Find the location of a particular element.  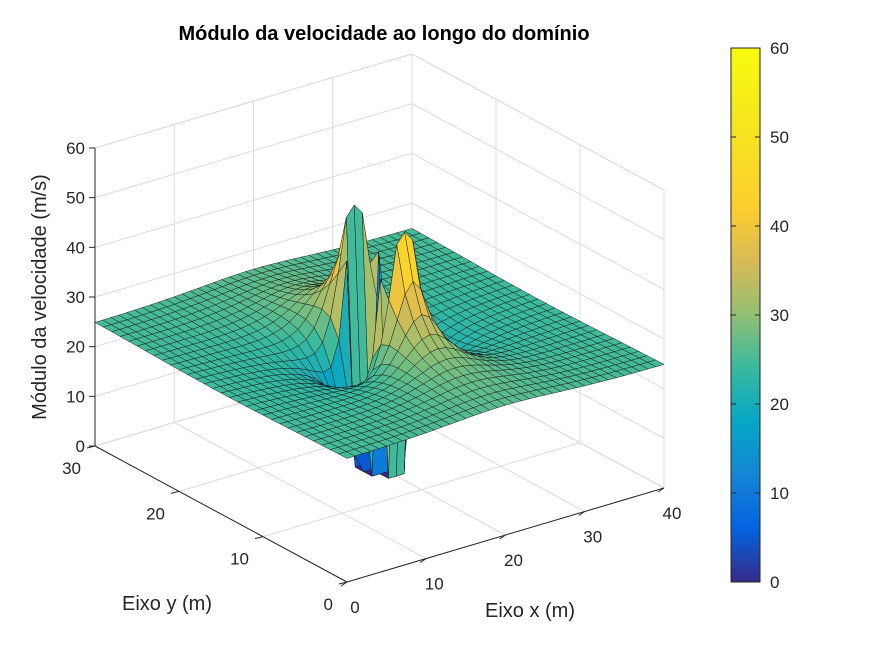

x-tick-label: 0 is located at coordinates (354, 607).